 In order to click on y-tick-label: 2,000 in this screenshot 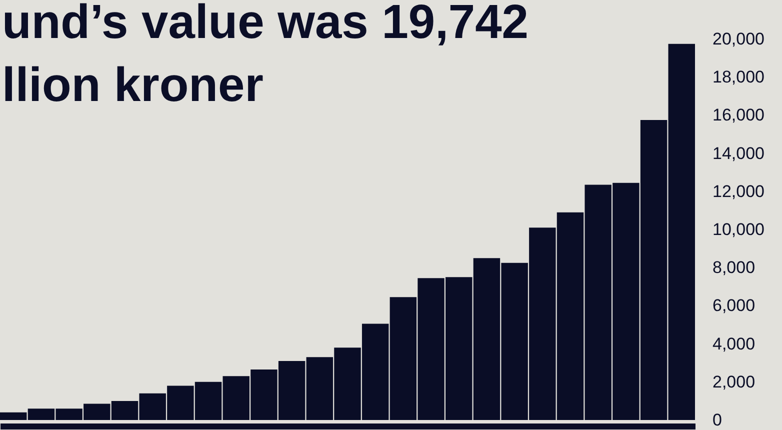, I will do `click(734, 382)`.